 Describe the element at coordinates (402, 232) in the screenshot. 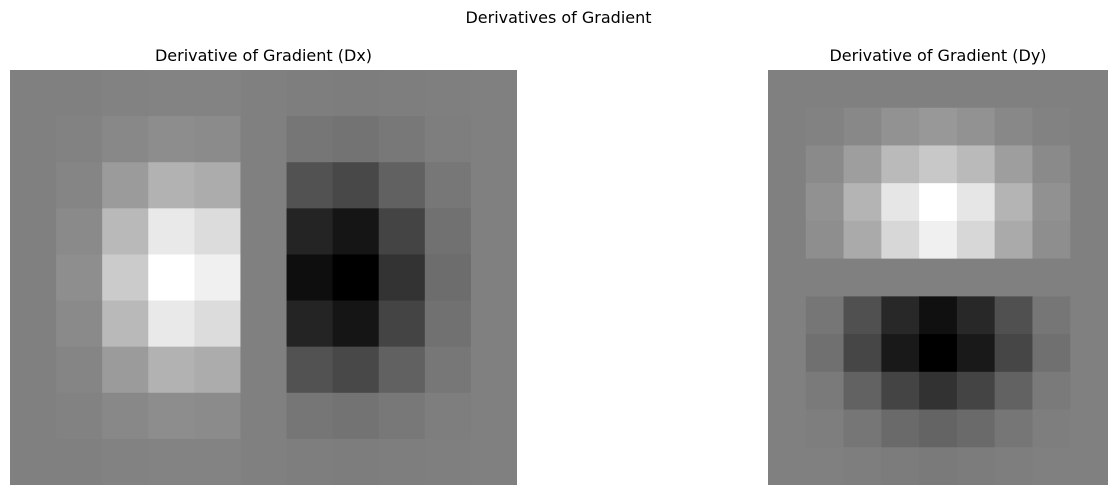

I see `heatmap-cell-r3-c8` at that location.